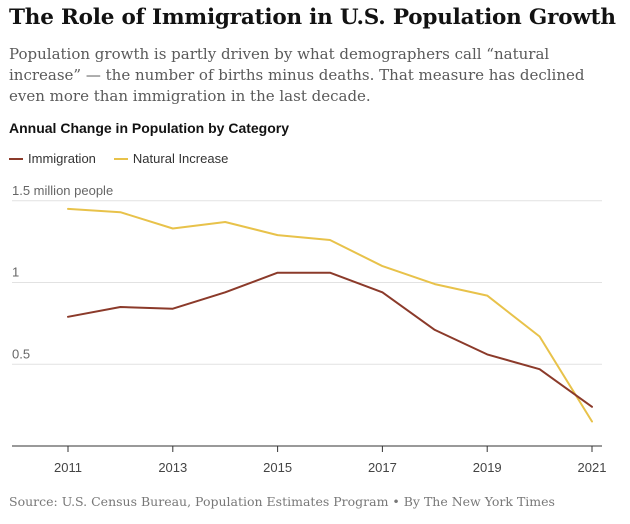 Image resolution: width=630 pixels, height=524 pixels. Describe the element at coordinates (16, 158) in the screenshot. I see `legend-swatch-immigration` at that location.